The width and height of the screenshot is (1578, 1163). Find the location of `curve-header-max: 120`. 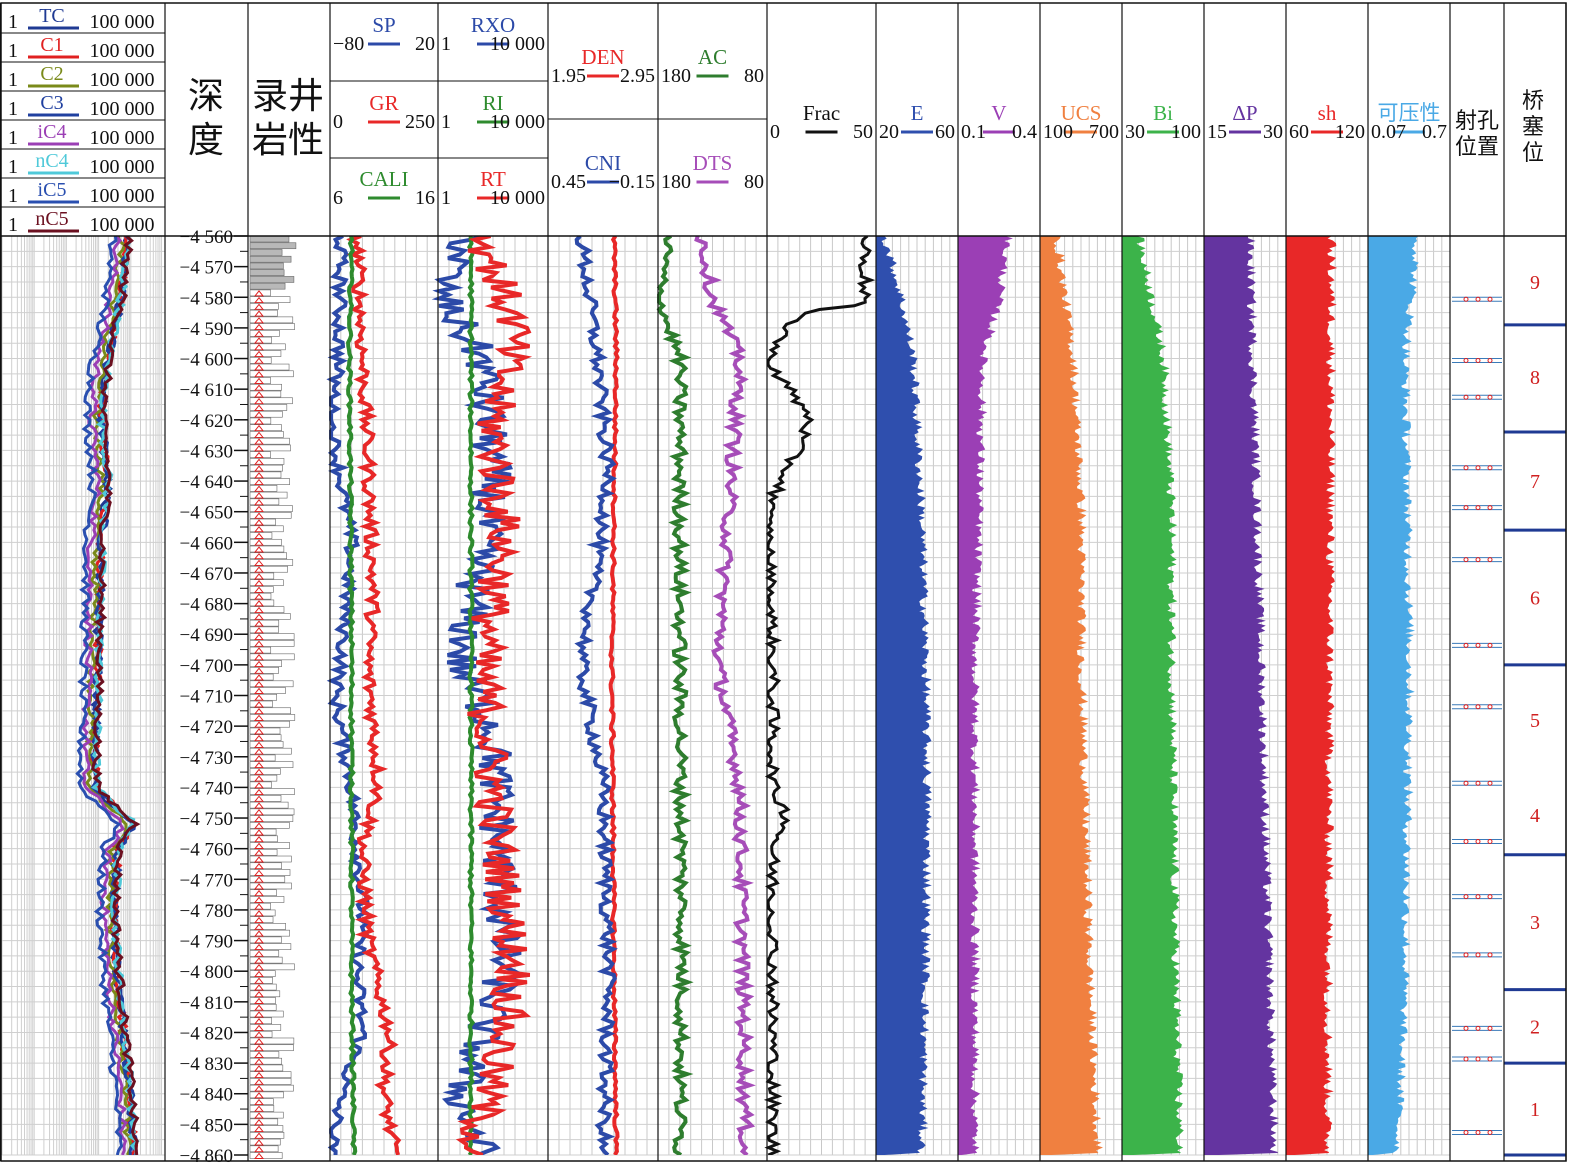

curve-header-max: 120 is located at coordinates (1350, 132).